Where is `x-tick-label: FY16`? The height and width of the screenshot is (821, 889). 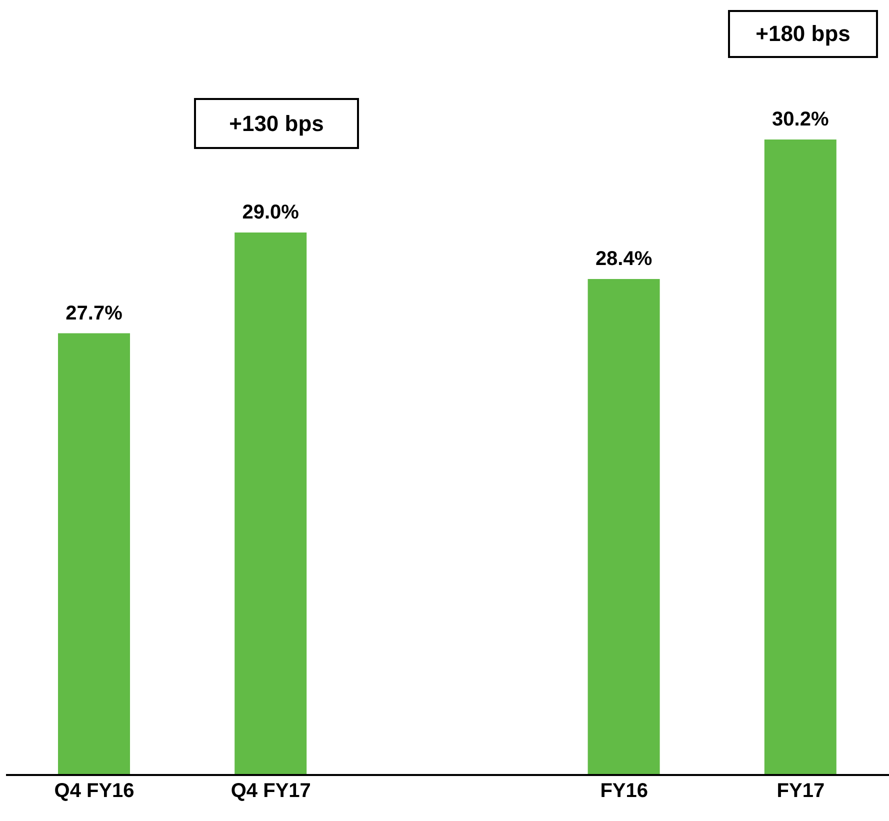 x-tick-label: FY16 is located at coordinates (624, 791).